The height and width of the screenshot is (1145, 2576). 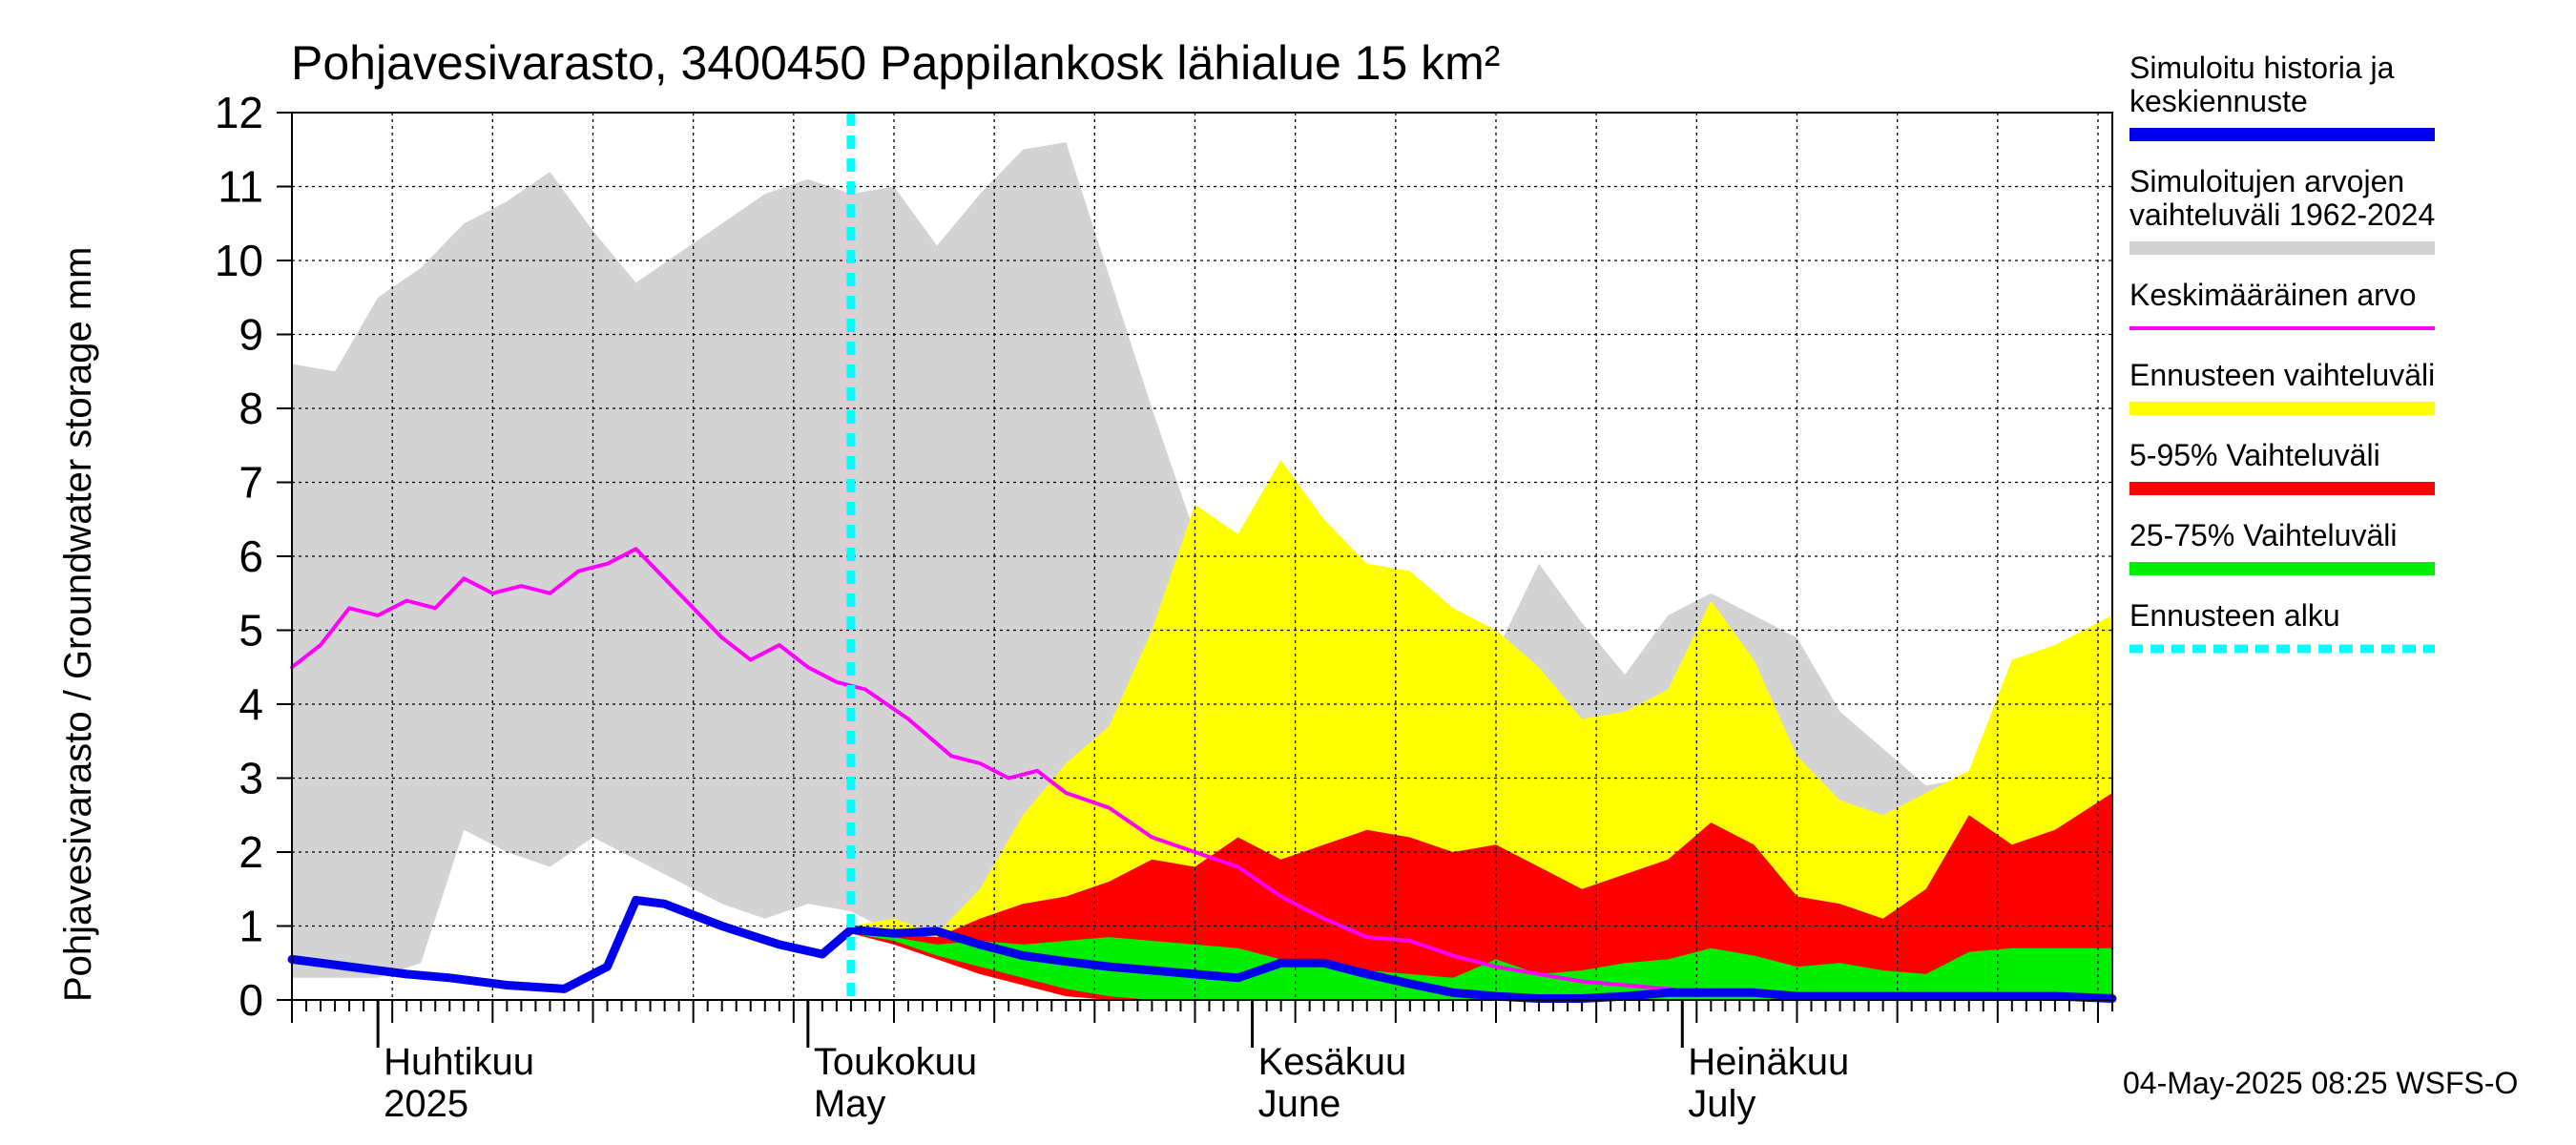 What do you see at coordinates (251, 631) in the screenshot?
I see `y-tick-label: 5` at bounding box center [251, 631].